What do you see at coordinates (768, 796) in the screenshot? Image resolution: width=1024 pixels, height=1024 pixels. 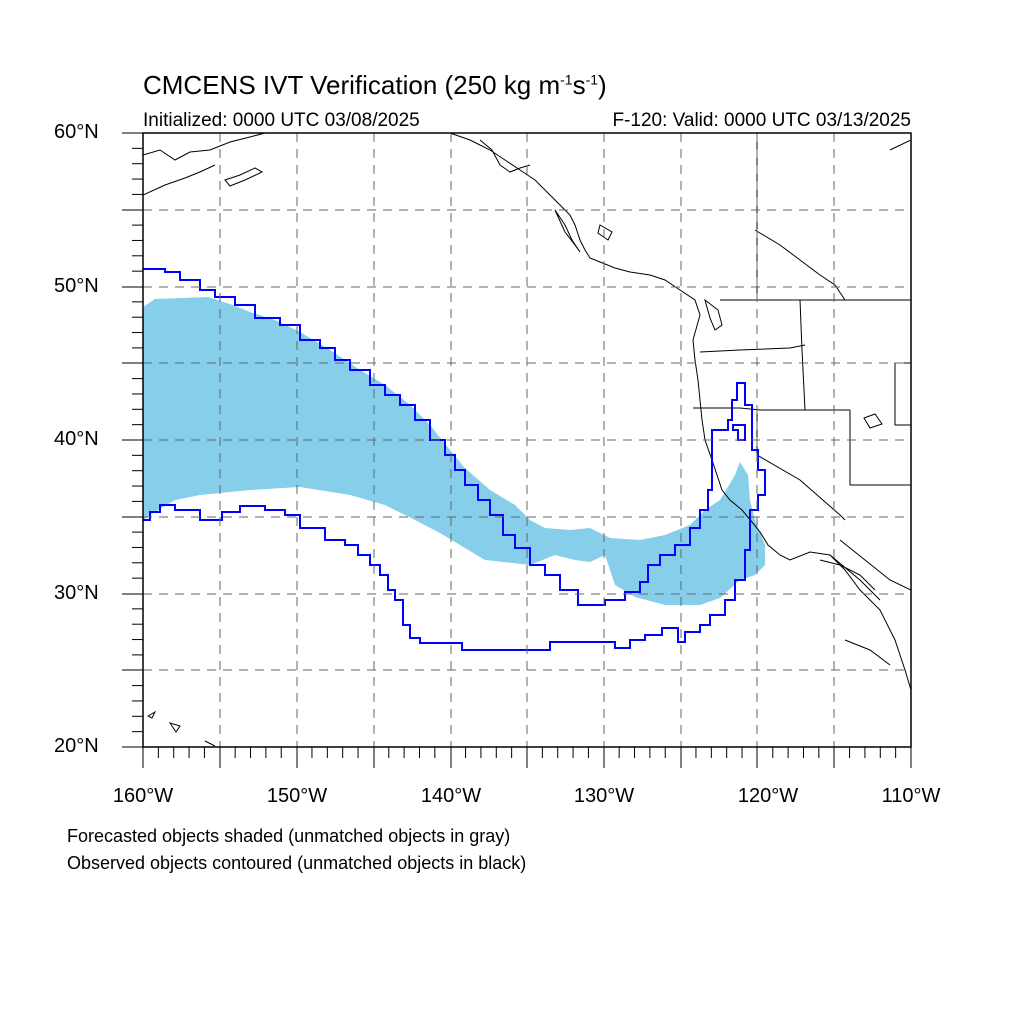 I see `lon-label-120w: 120°W` at bounding box center [768, 796].